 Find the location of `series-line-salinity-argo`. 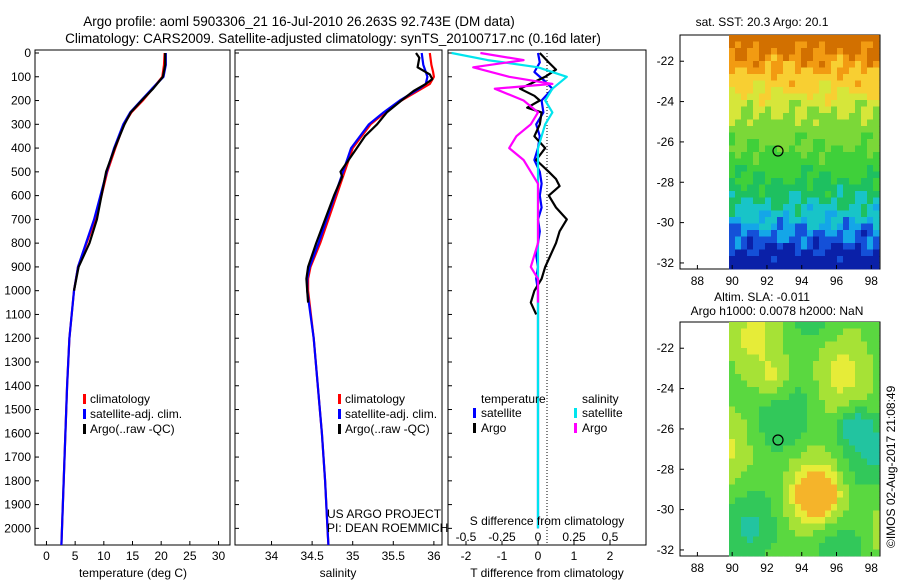

series-line-salinity-argo is located at coordinates (513, 177).